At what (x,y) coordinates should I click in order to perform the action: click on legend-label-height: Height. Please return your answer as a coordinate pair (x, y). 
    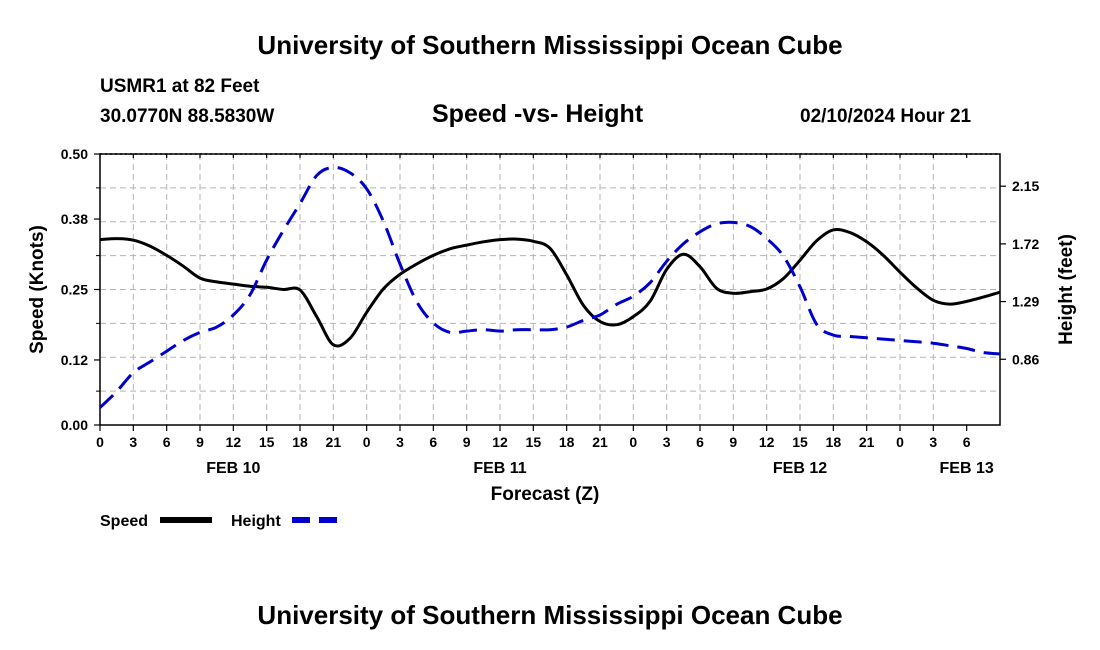
    Looking at the image, I should click on (256, 521).